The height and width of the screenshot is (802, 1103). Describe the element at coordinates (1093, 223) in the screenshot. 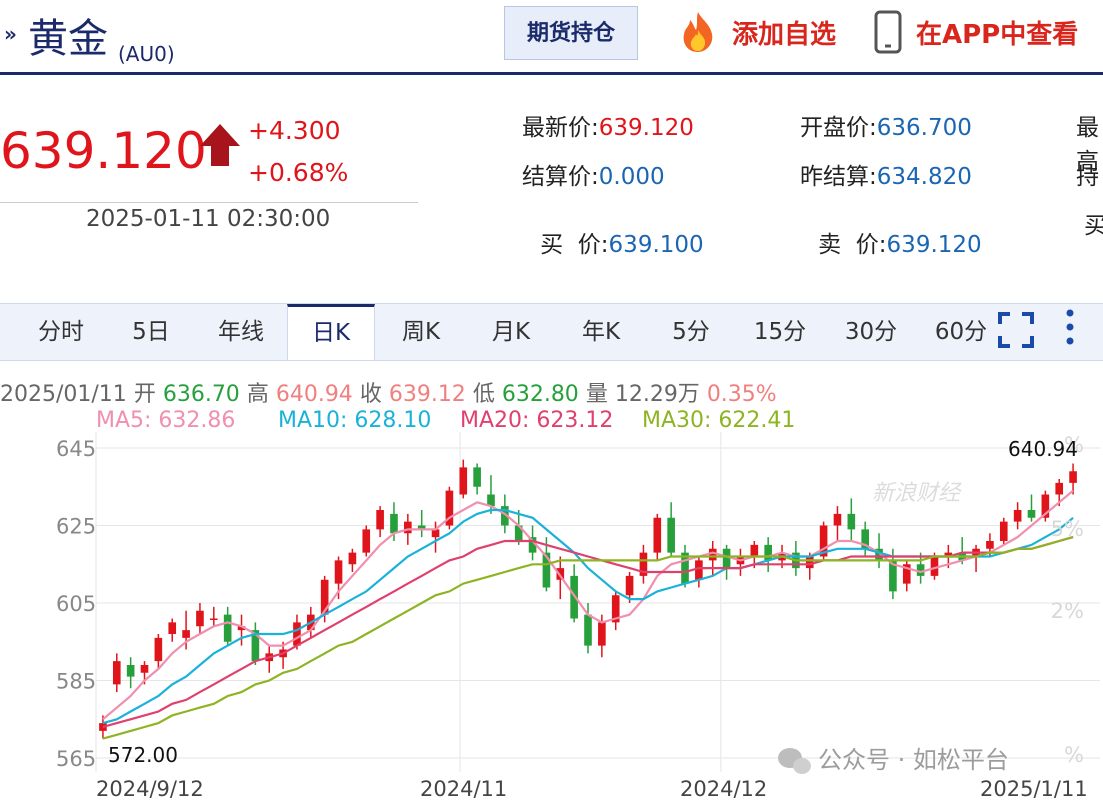

I see `quote-field-bid-vol: 买` at that location.